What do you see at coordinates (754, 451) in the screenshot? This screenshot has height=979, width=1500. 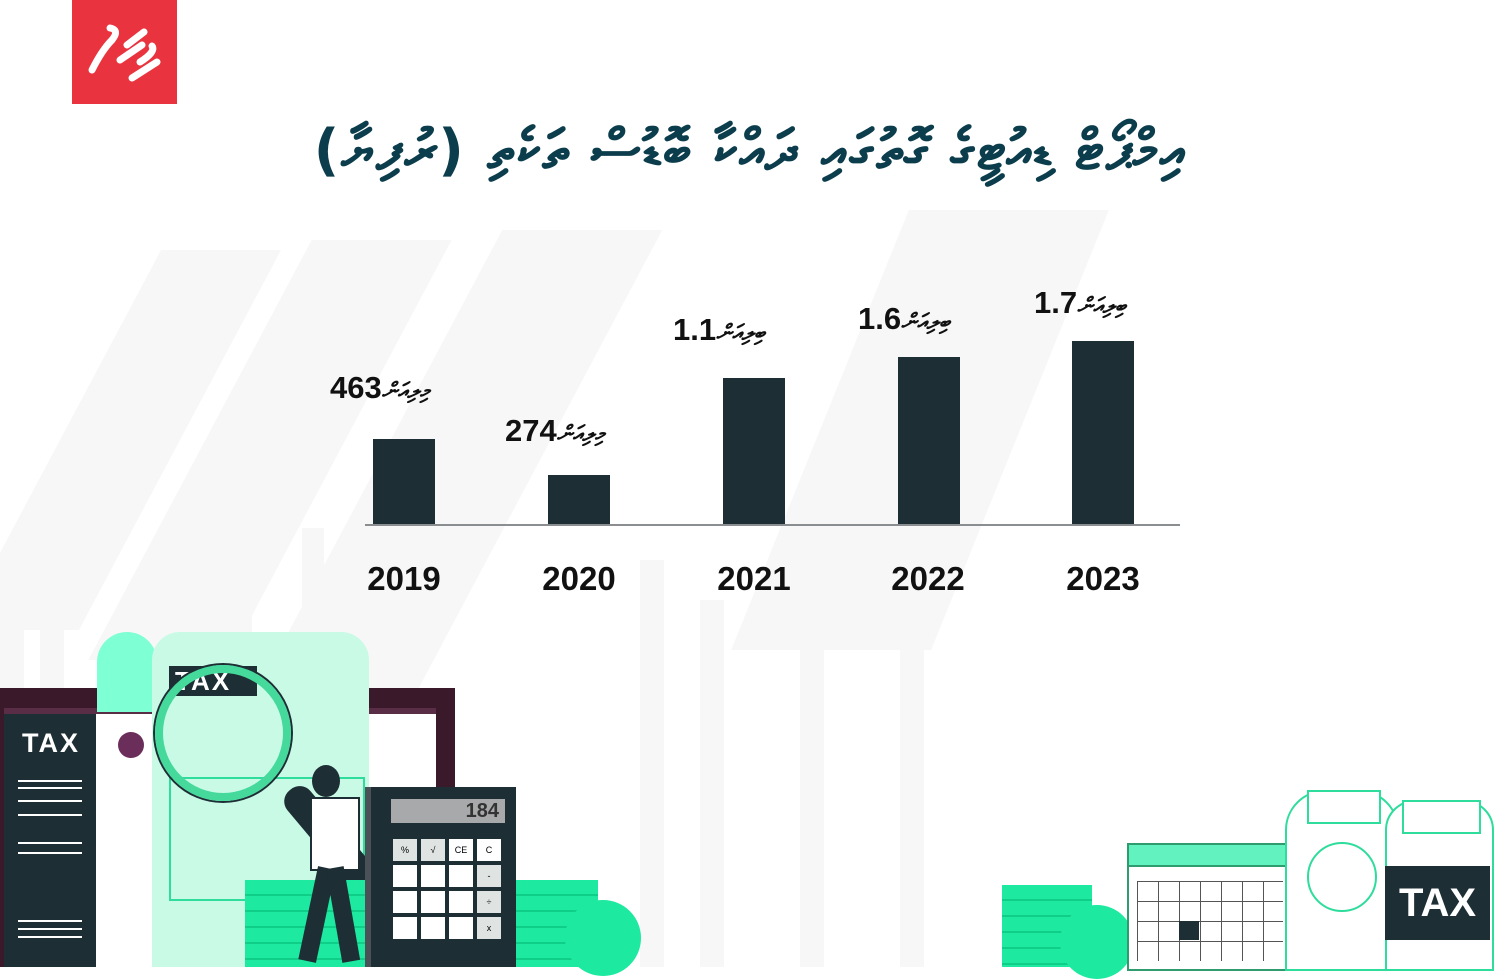 I see `bar-2021` at bounding box center [754, 451].